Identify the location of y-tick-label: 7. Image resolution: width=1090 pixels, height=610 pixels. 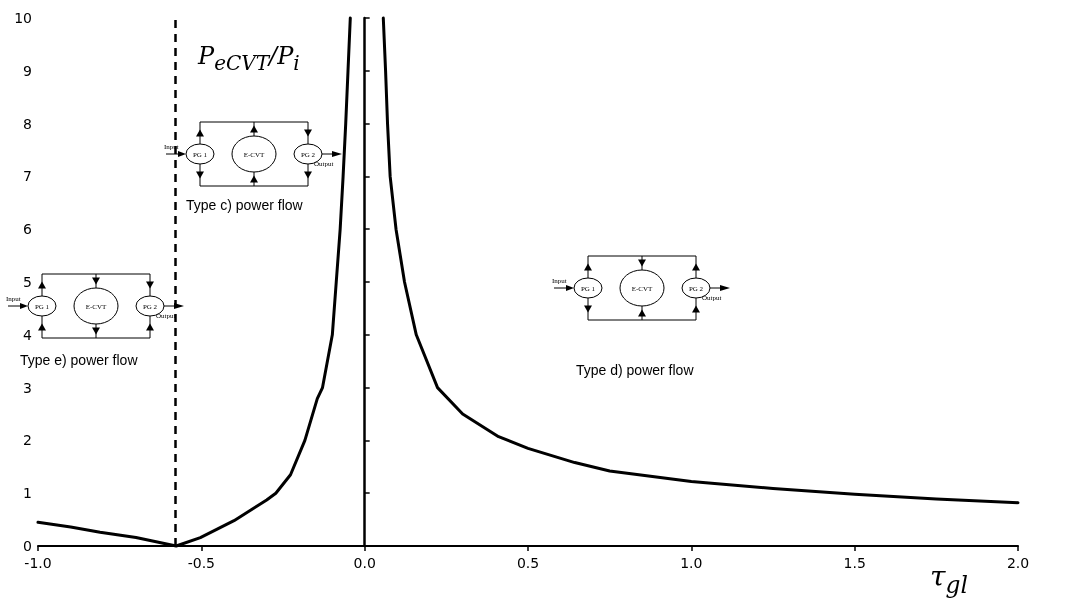
(27, 176).